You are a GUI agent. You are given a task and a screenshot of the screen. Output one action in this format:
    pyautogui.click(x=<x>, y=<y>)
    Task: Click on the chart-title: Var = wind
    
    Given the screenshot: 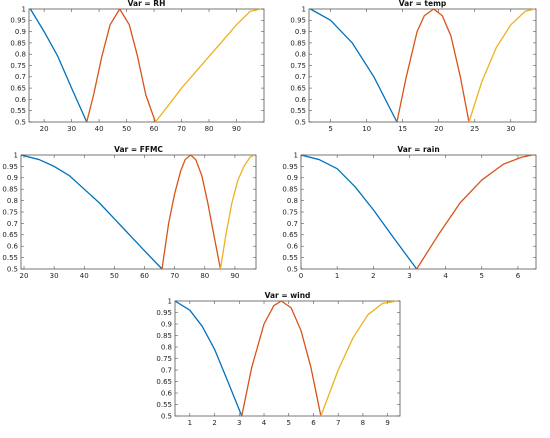 What is the action you would take?
    pyautogui.click(x=288, y=295)
    